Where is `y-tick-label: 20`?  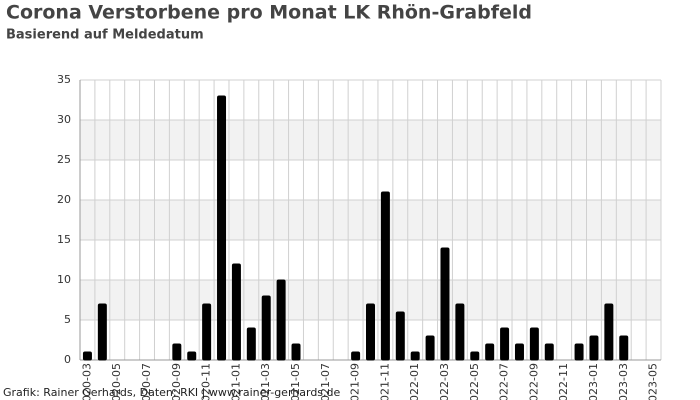
y-tick-label: 20 is located at coordinates (64, 199).